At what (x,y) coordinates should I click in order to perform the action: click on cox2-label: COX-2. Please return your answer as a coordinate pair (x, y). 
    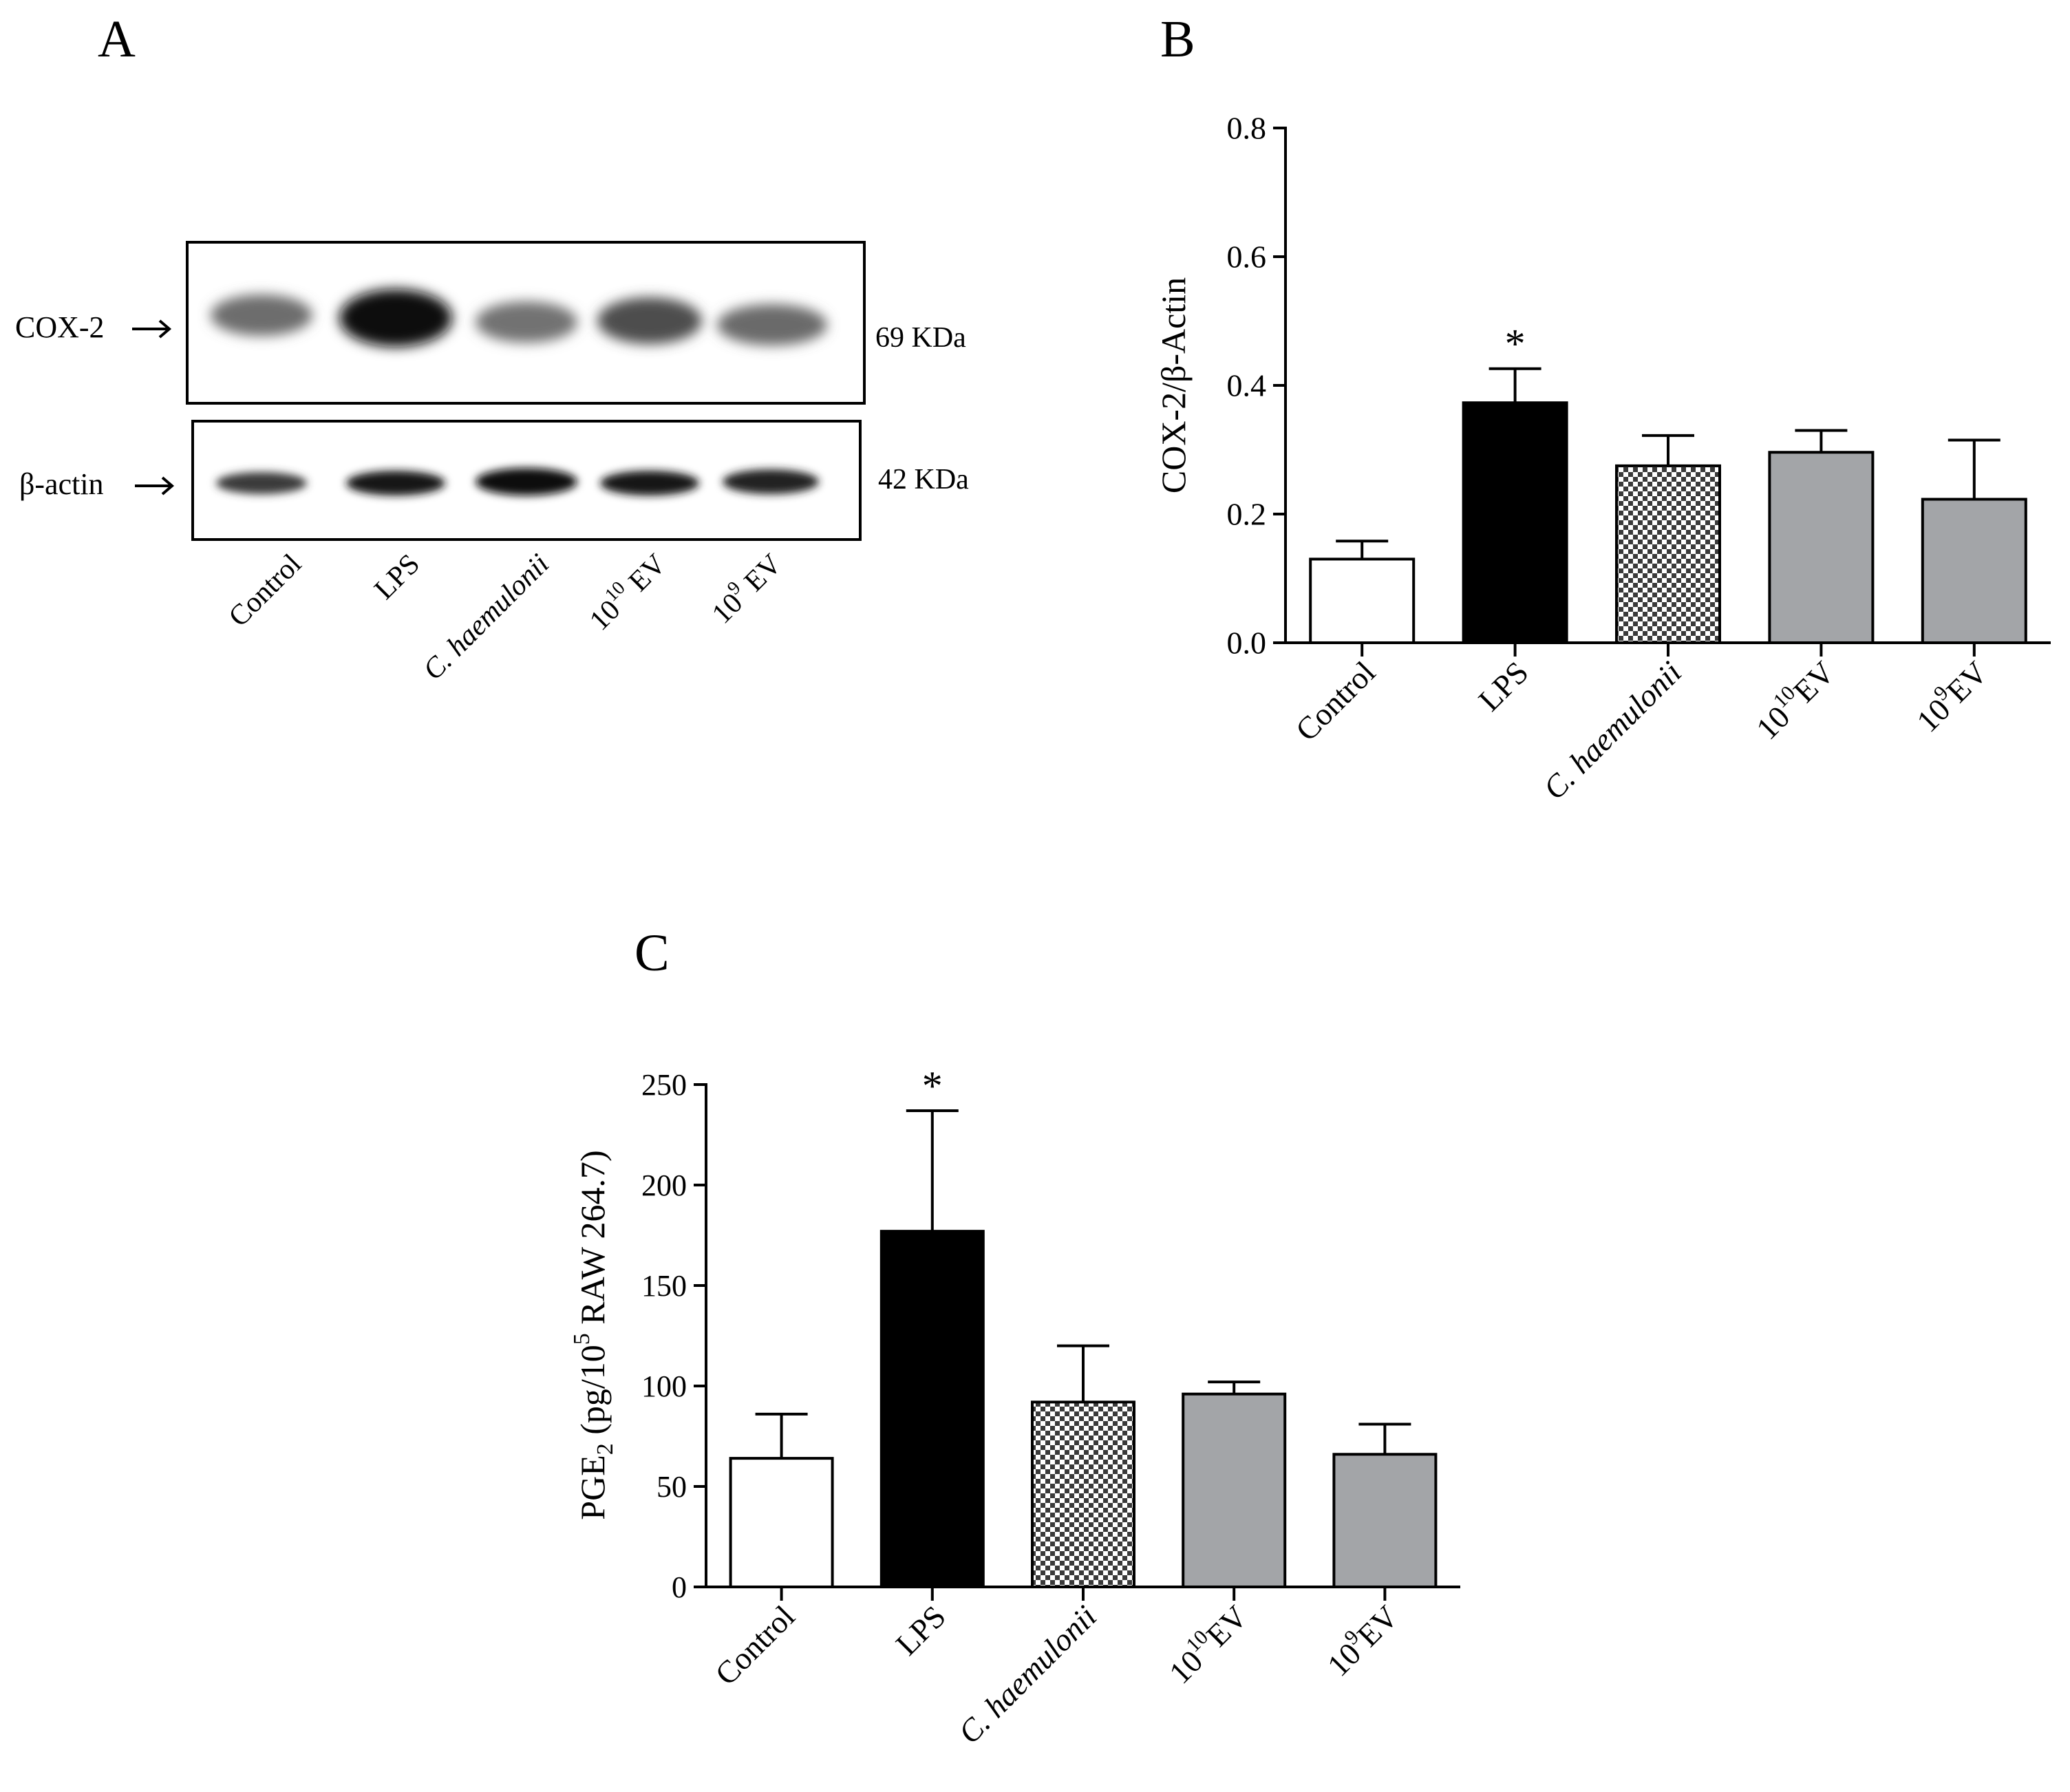
    Looking at the image, I should click on (60, 327).